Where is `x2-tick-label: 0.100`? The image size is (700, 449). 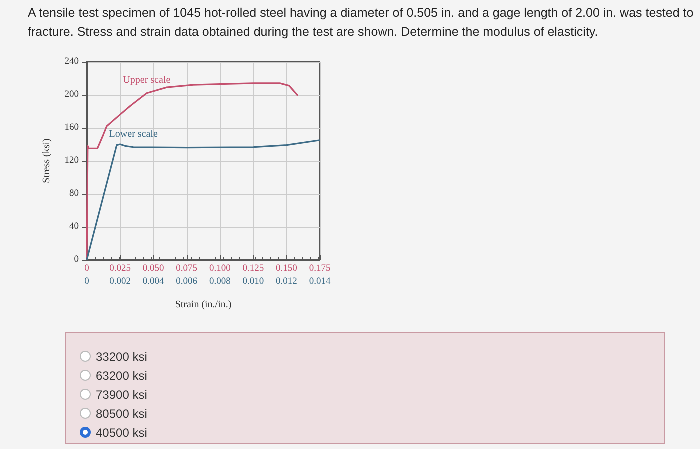
x2-tick-label: 0.100 is located at coordinates (220, 269).